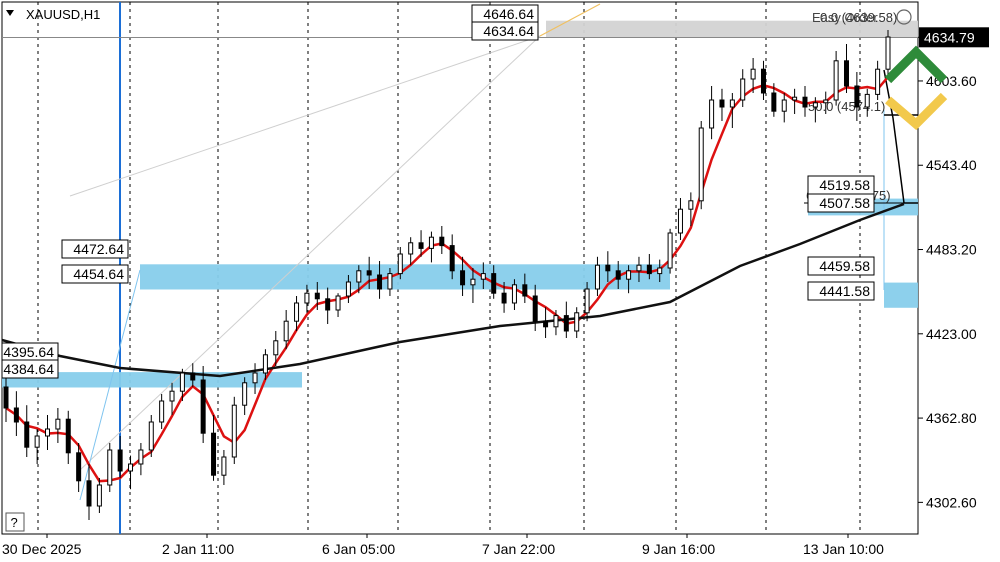 This screenshot has height=562, width=1000. I want to click on symbol-title: XAUUSD,H1, so click(63, 14).